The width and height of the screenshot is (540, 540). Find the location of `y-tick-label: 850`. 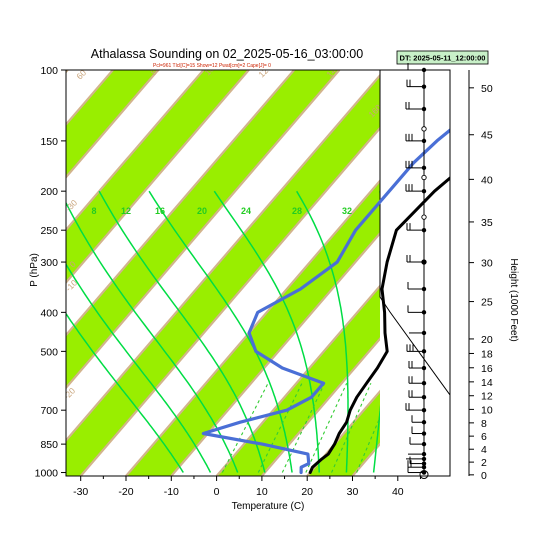

y-tick-label: 850 is located at coordinates (49, 445).